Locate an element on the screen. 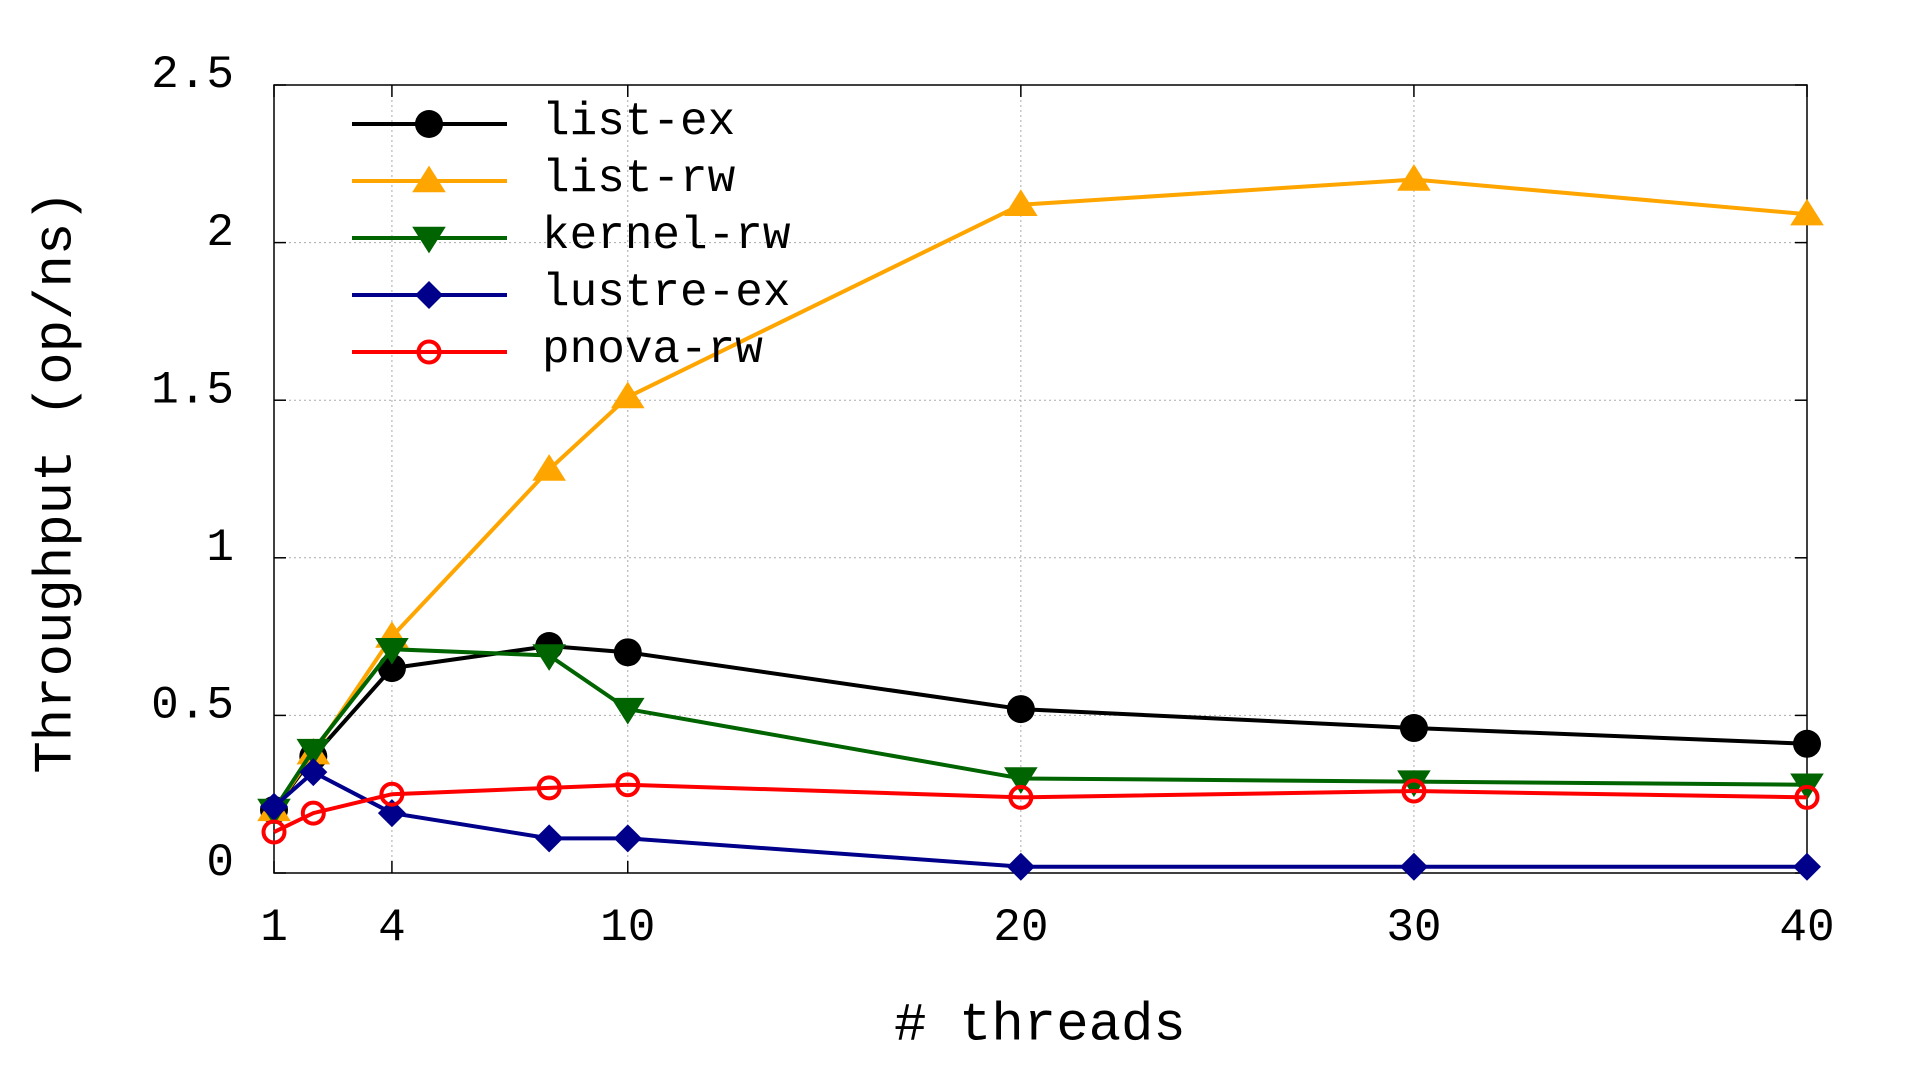  y-tick-label: 2 is located at coordinates (220, 233).